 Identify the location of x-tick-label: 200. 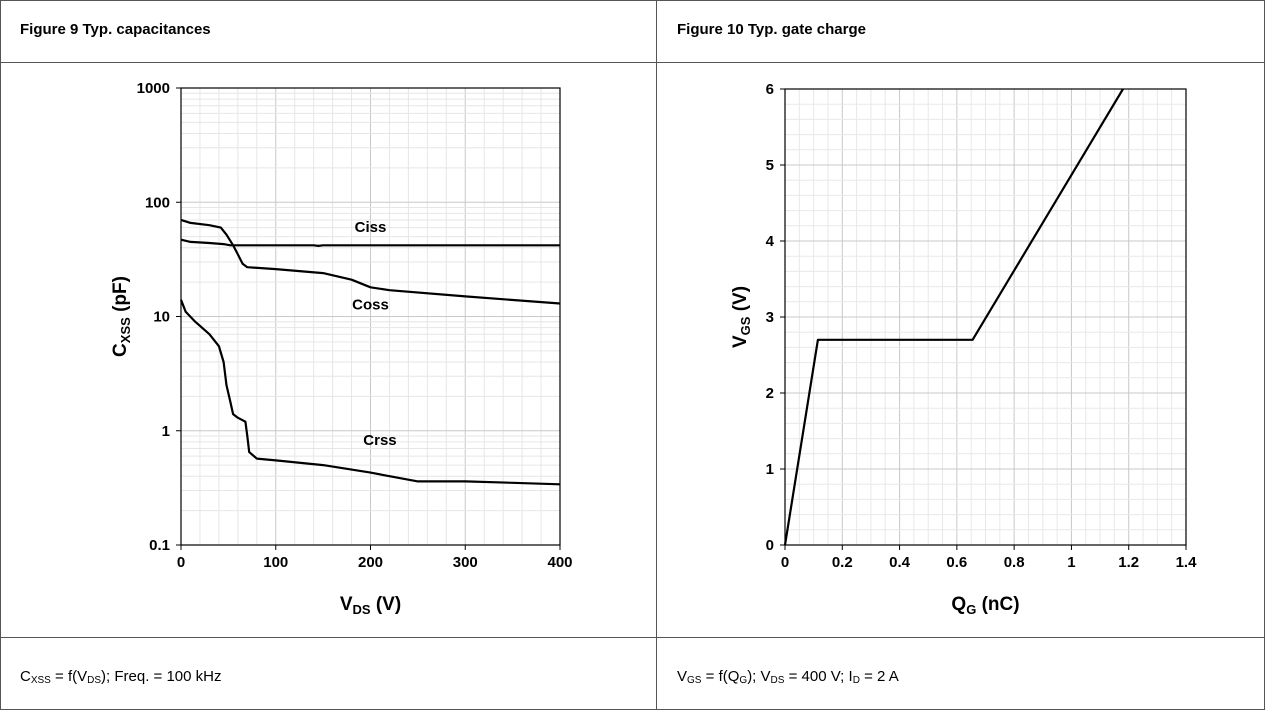
(370, 562).